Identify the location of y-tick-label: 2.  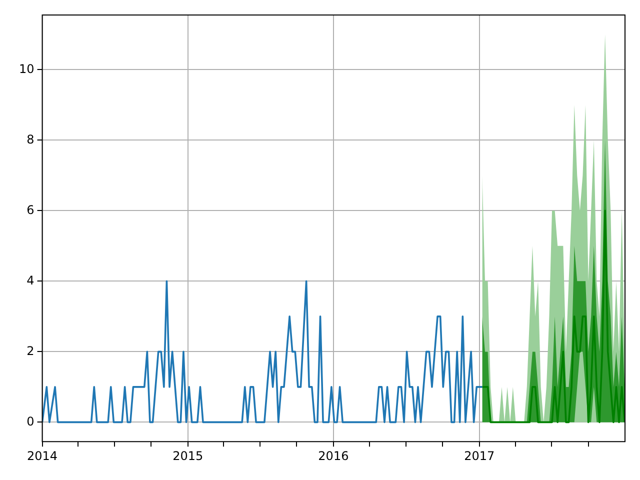
(30, 351).